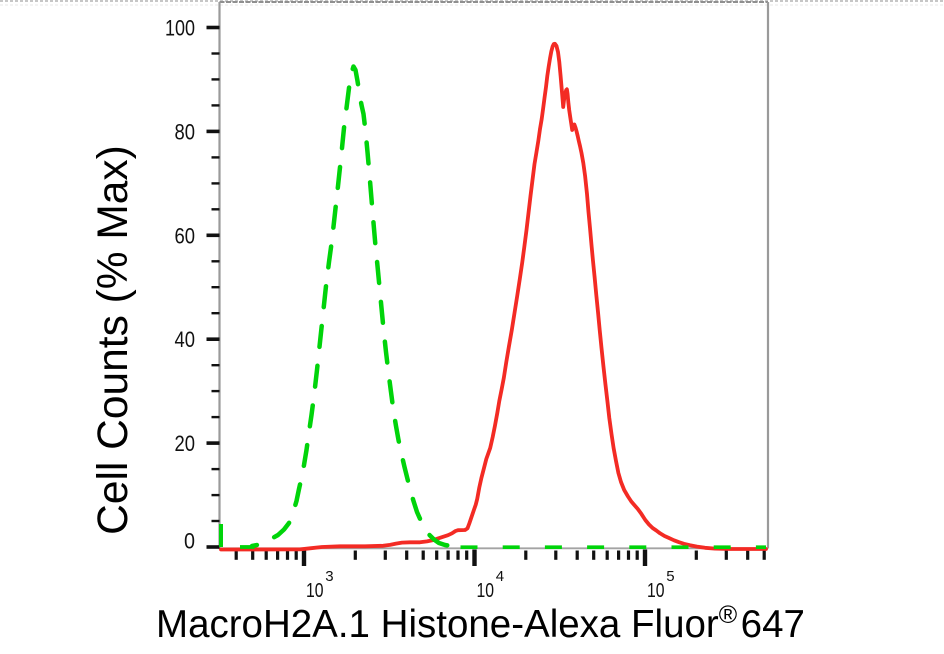 This screenshot has height=654, width=944. I want to click on svg-text: 80, so click(185, 131).